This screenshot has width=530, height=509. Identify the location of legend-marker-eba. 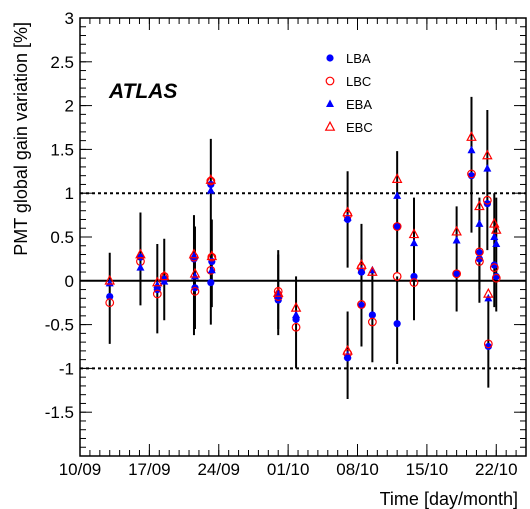
(330, 103).